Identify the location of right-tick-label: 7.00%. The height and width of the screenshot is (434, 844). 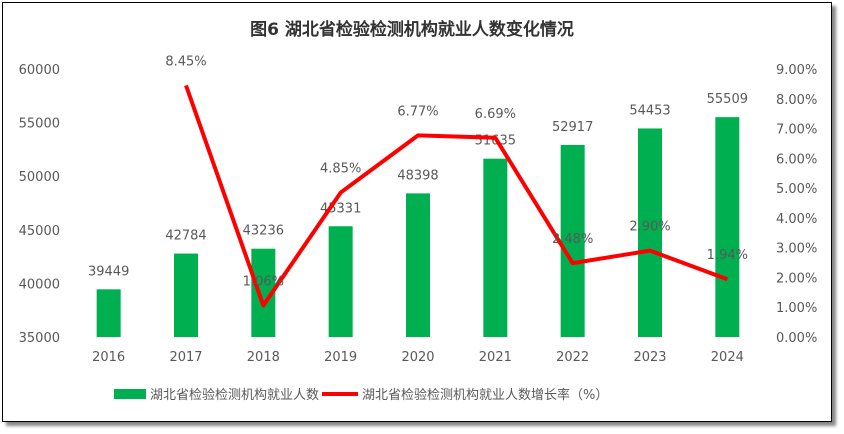
(796, 130).